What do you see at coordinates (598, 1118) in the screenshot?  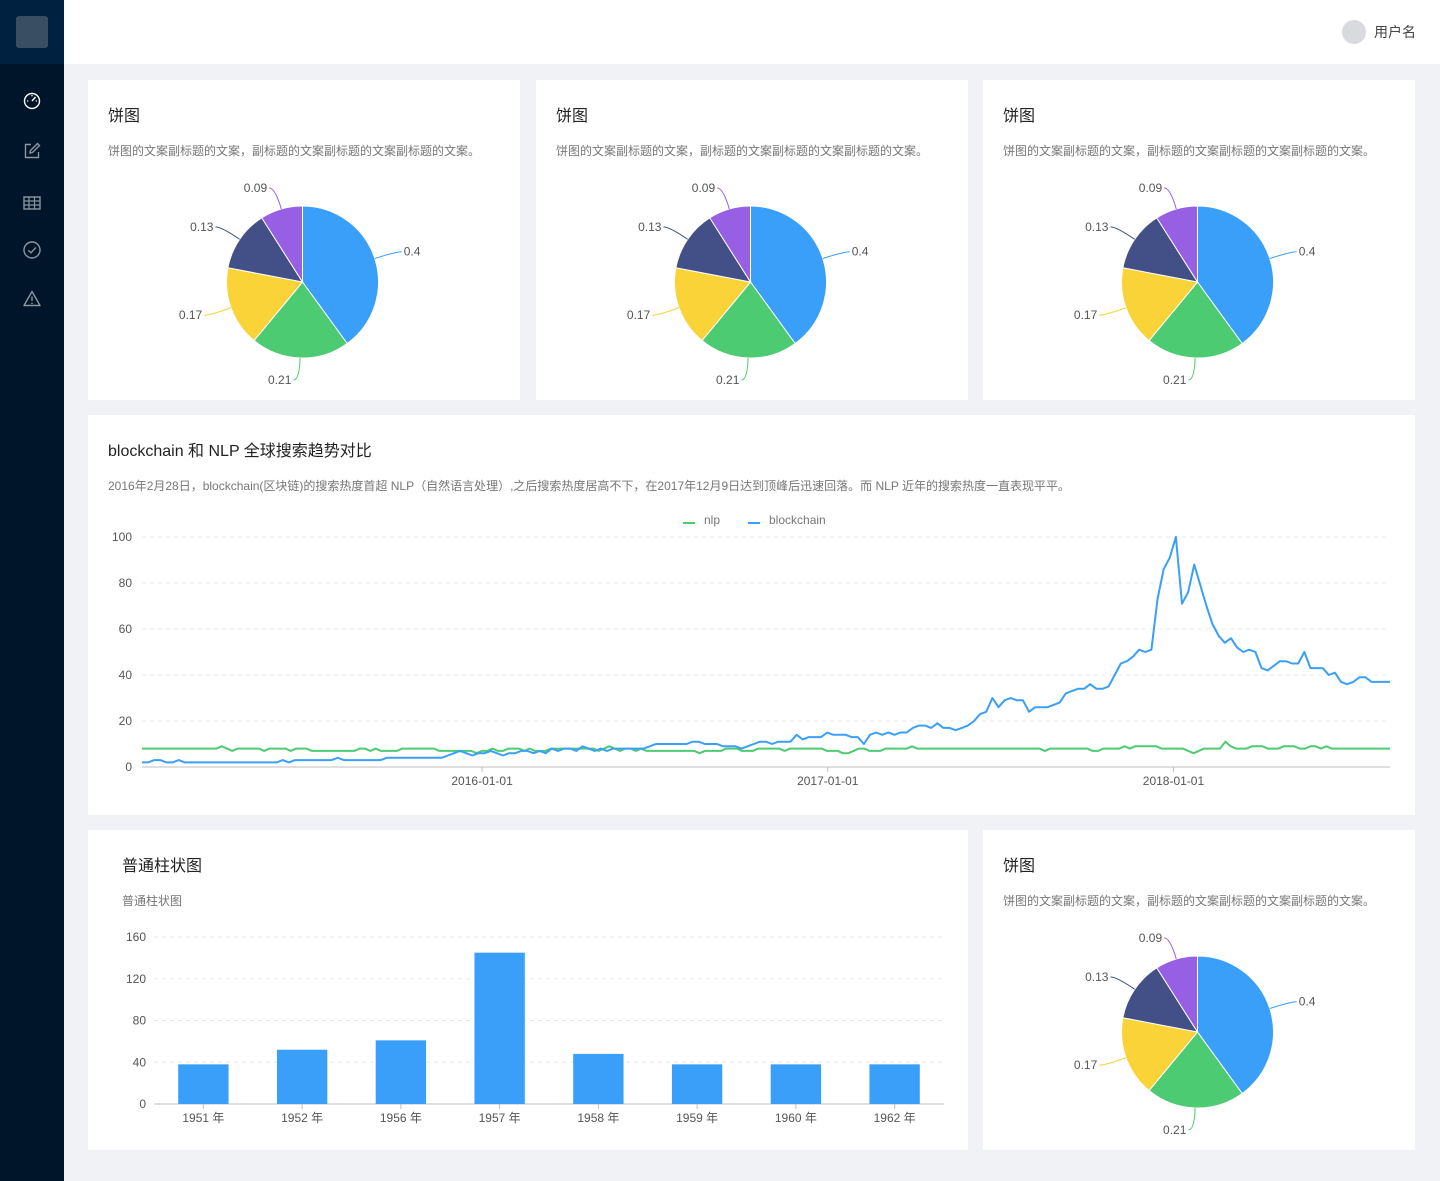 I see `x-tick-label: 1958 年` at bounding box center [598, 1118].